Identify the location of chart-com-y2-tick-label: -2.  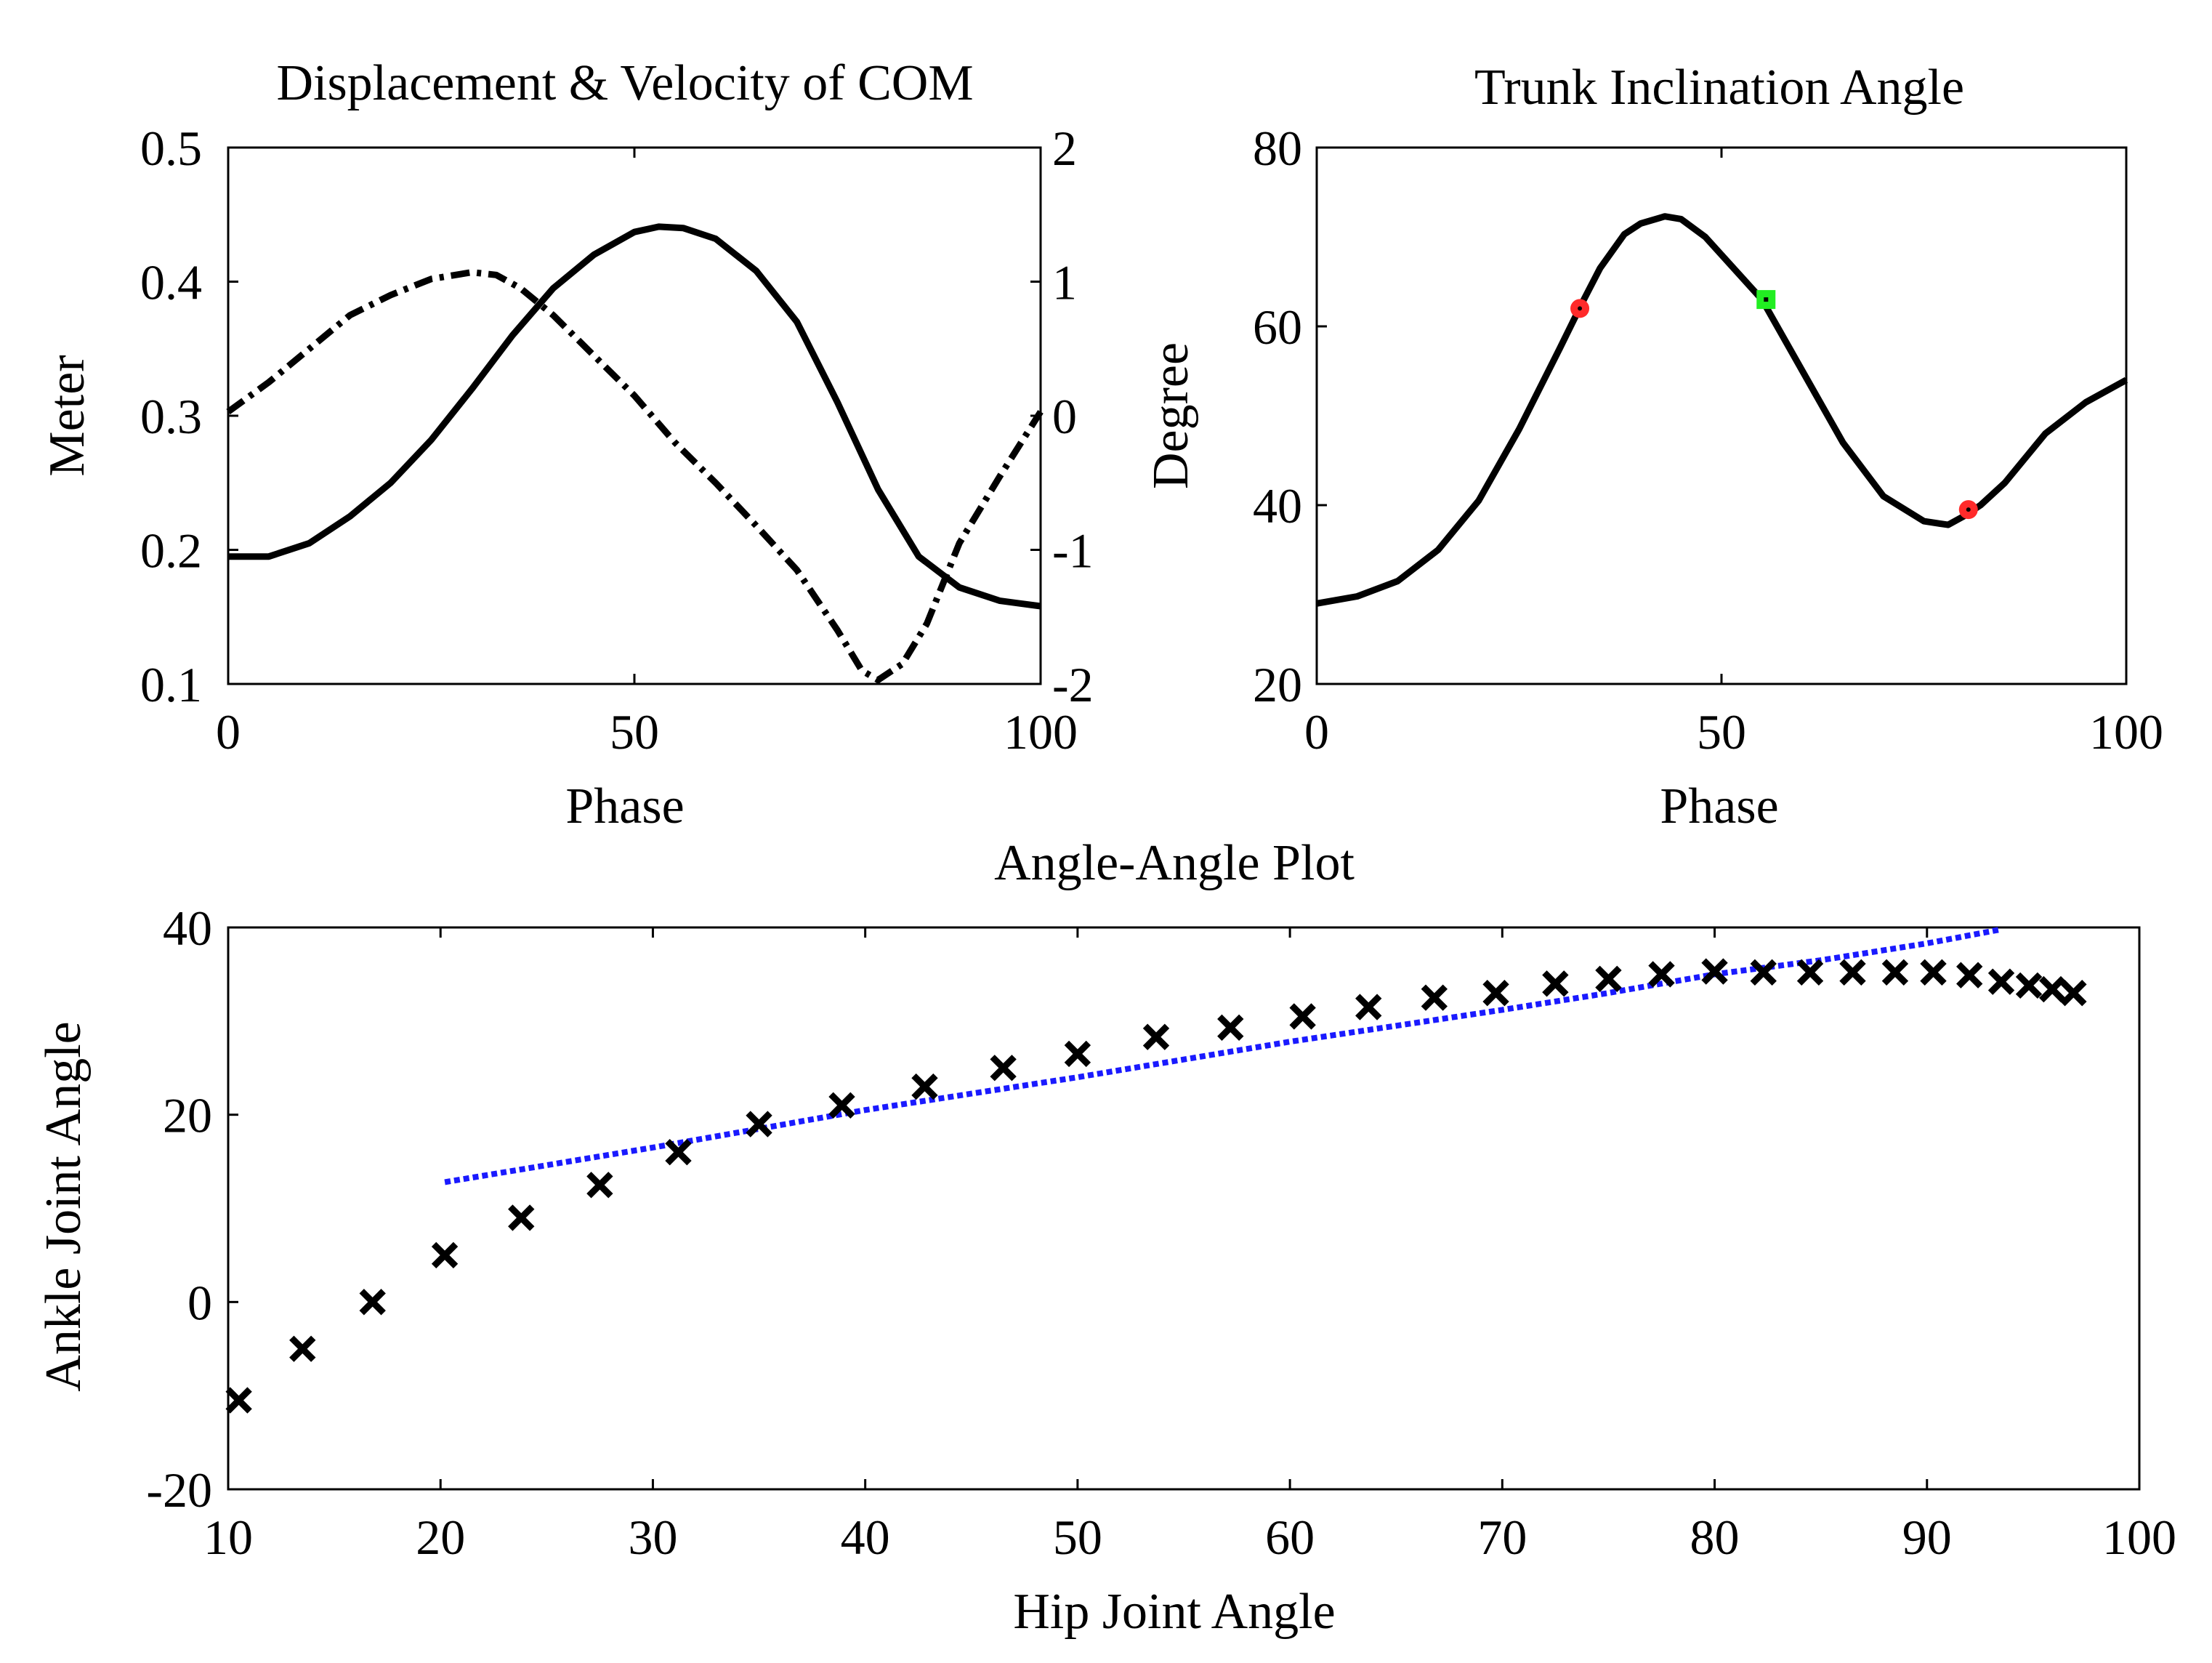
(1073, 684).